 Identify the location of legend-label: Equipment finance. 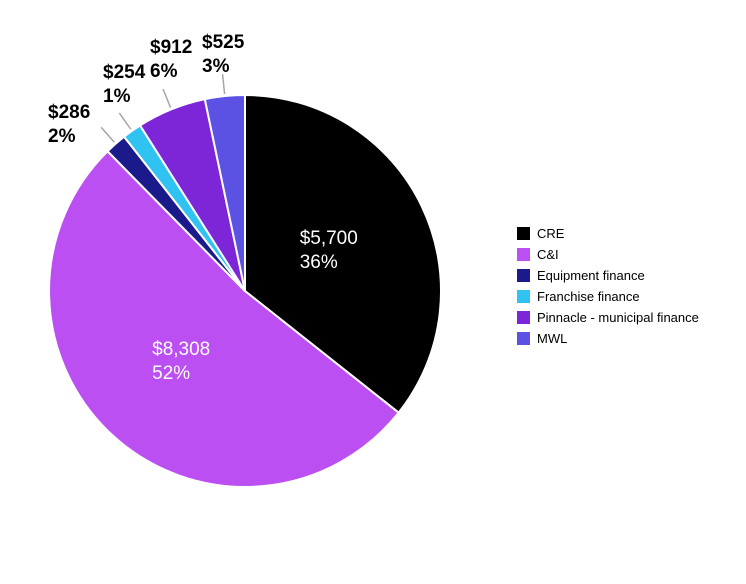
(591, 275).